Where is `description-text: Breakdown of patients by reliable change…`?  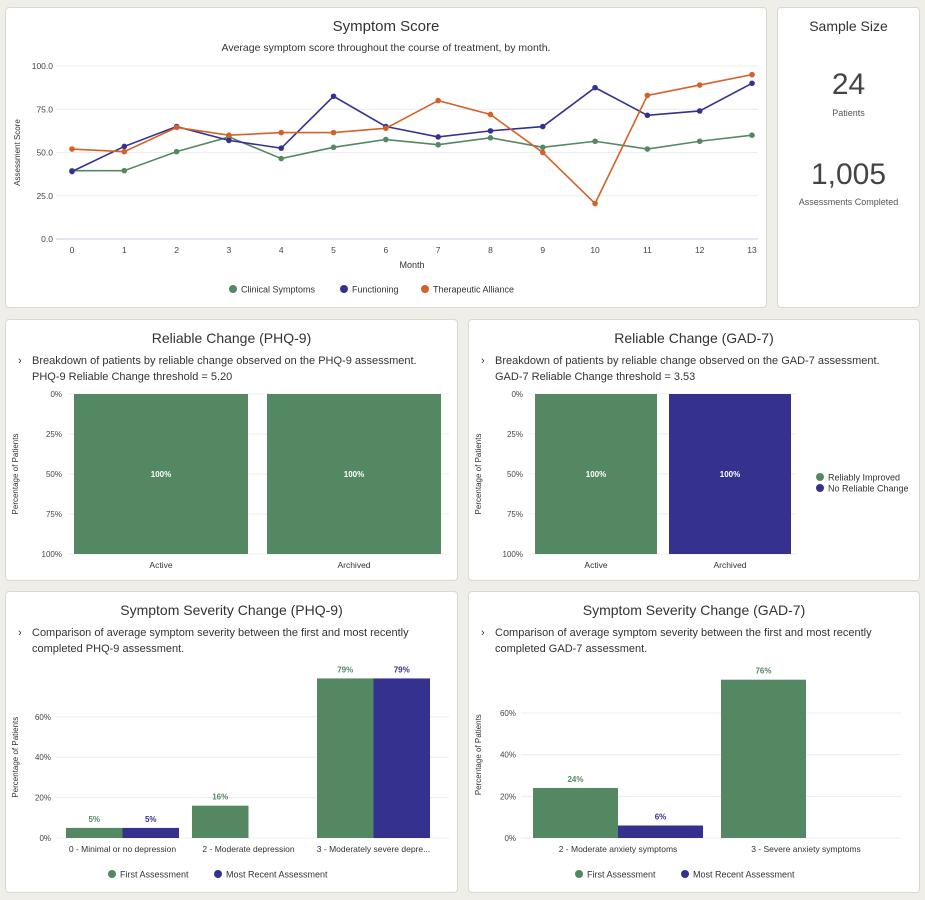 description-text: Breakdown of patients by reliable change… is located at coordinates (687, 369).